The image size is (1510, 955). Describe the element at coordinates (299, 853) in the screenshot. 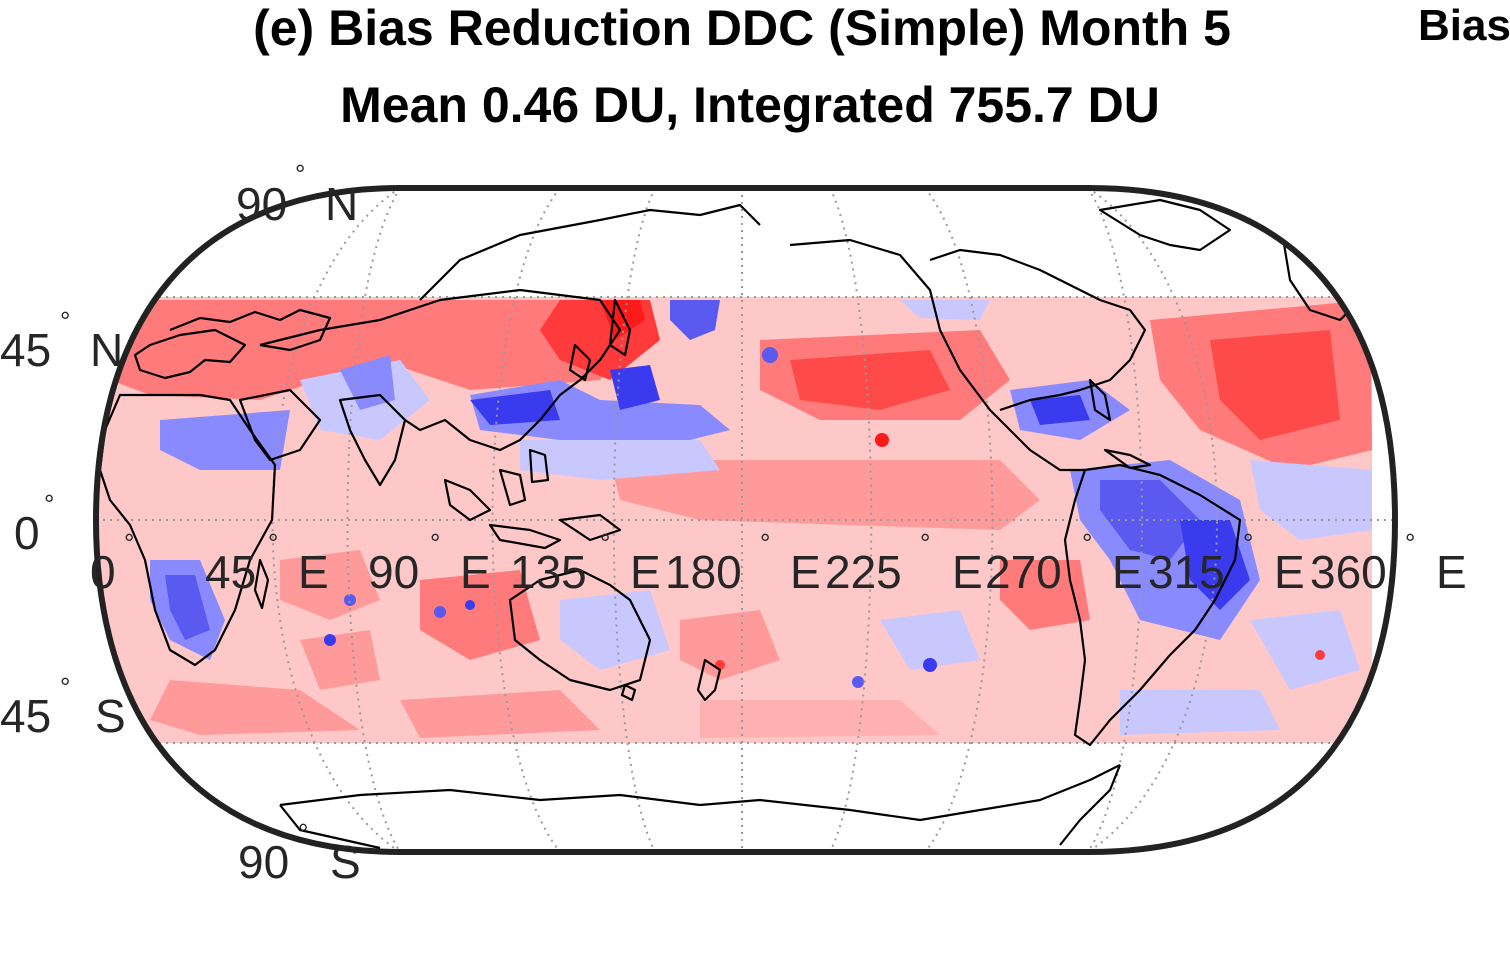

I see `lat-label-90s: 90 ° S` at that location.